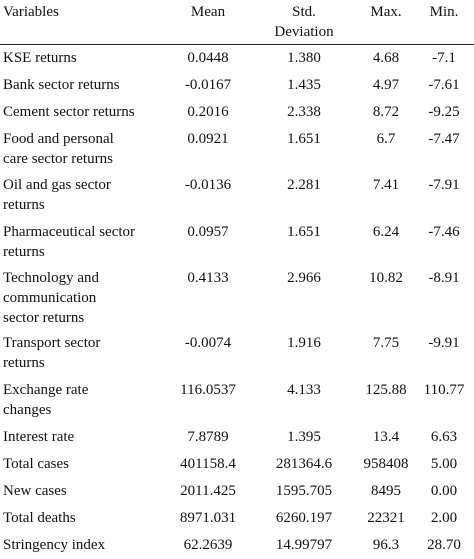  I want to click on mean-cell: 7.8789, so click(208, 437).